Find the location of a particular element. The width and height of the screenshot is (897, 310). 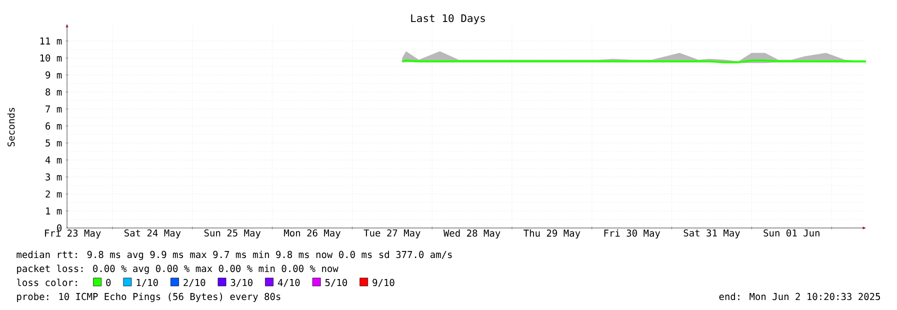

legend-label: 1/10 is located at coordinates (147, 282).